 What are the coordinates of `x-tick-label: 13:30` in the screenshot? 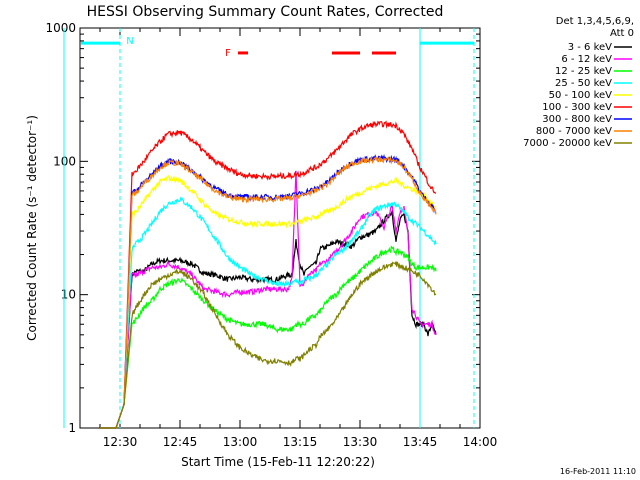 It's located at (360, 442).